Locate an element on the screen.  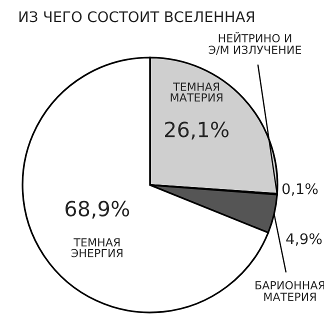
slice-label: НЕЙТРИНО И Э/М ИЗЛУЧЕНИЕ is located at coordinates (255, 43).